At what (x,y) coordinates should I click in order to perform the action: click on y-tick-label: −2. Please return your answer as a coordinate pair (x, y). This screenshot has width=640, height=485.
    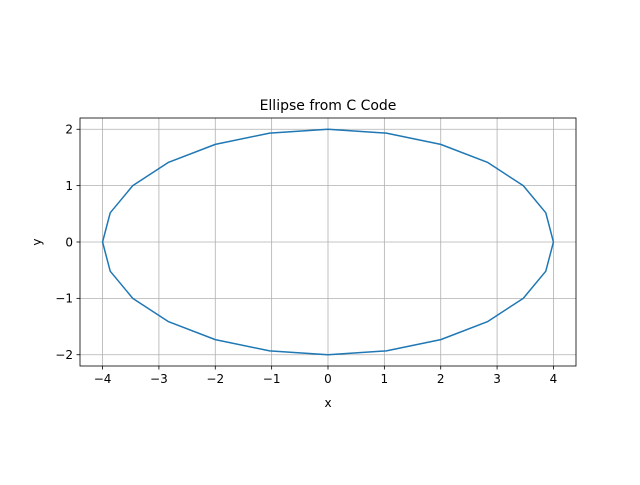
    Looking at the image, I should click on (64, 355).